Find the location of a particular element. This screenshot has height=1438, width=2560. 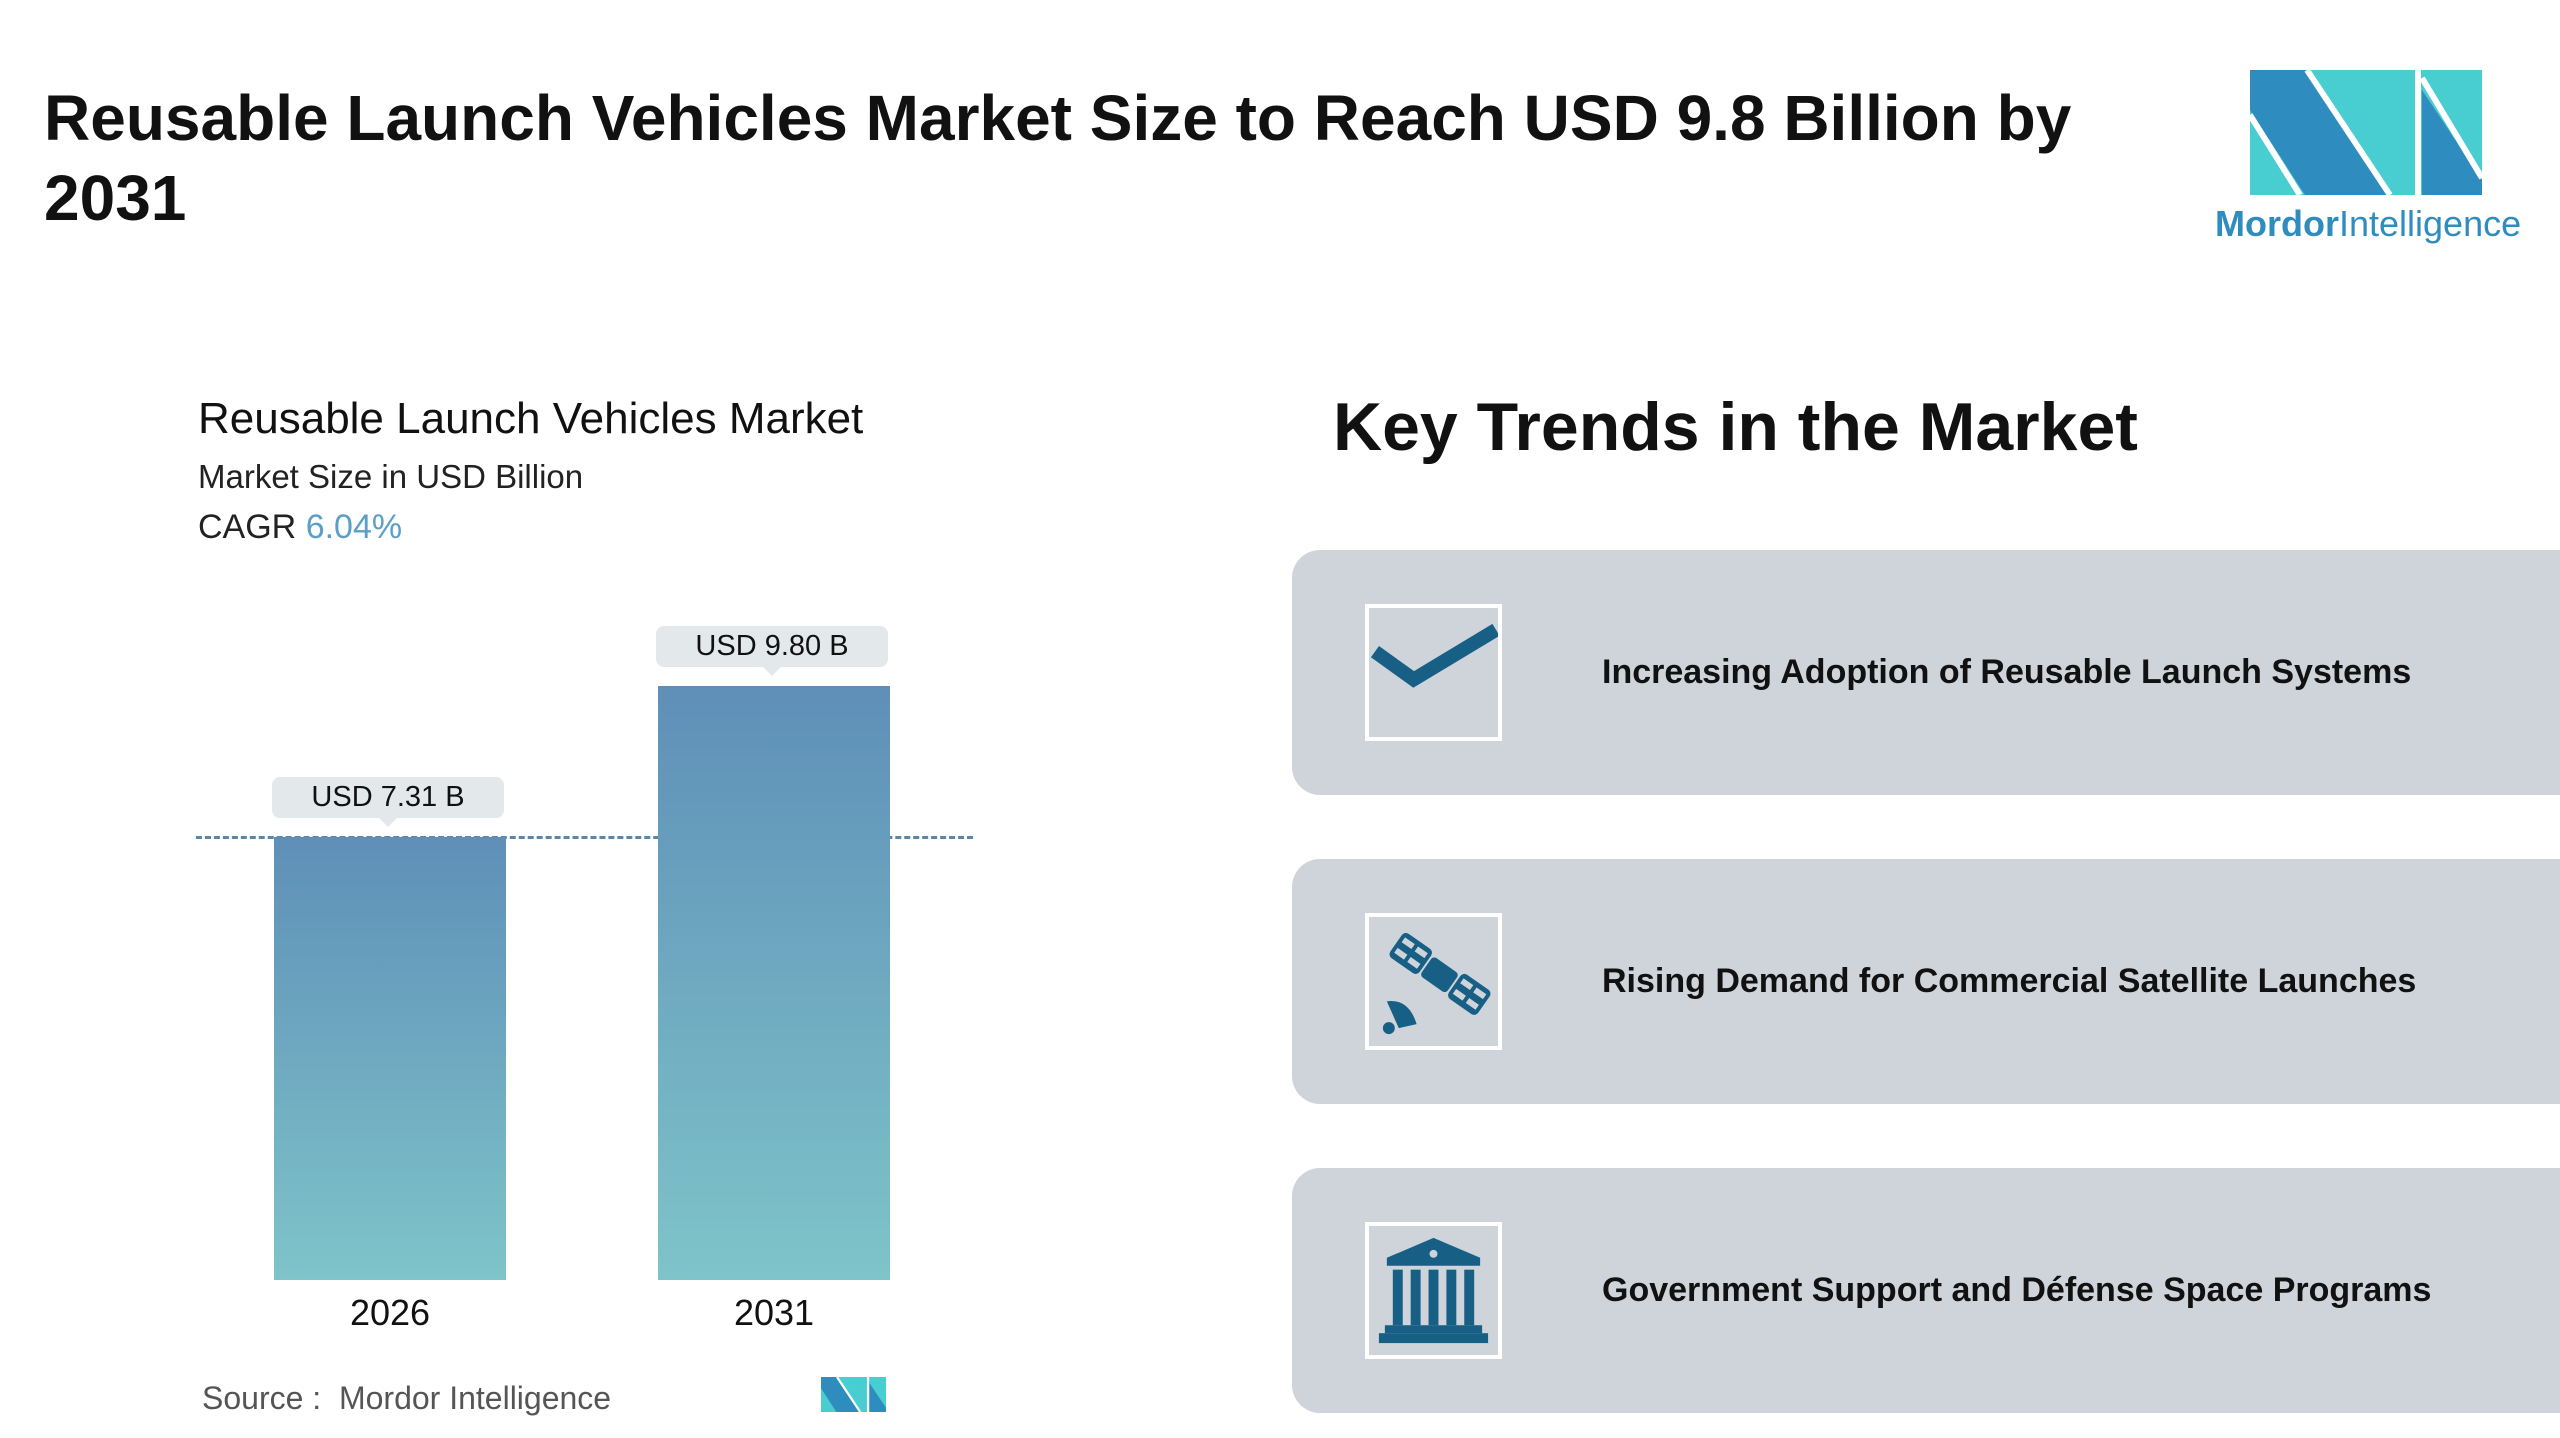

x-tick-2026: 2026 is located at coordinates (390, 1312).